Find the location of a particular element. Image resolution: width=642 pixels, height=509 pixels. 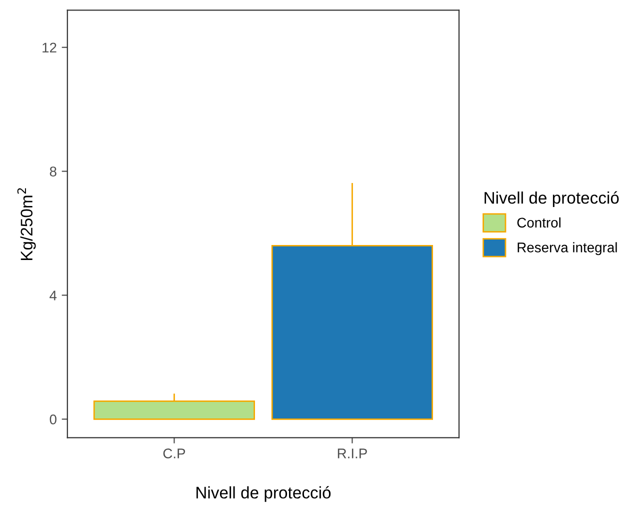

y-axis-title: Kg/250m$^{2}$ is located at coordinates (26, 224).